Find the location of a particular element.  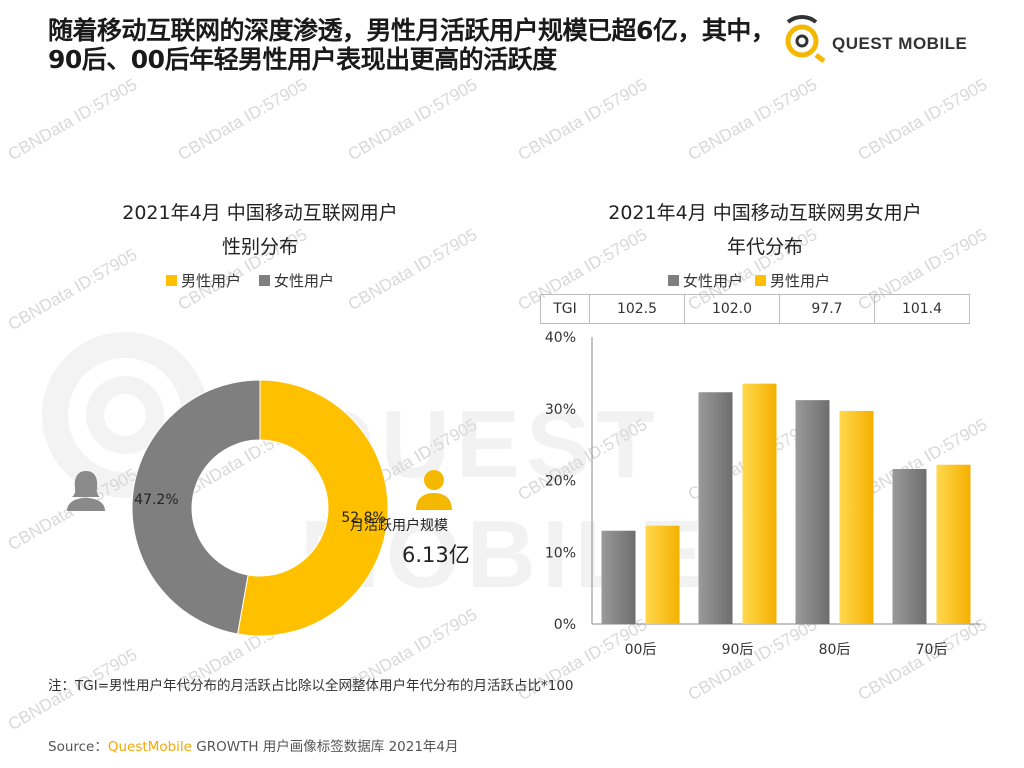

left-chart-title: 2021年4月 中国移动互联网用户 性别分布 is located at coordinates (260, 230).